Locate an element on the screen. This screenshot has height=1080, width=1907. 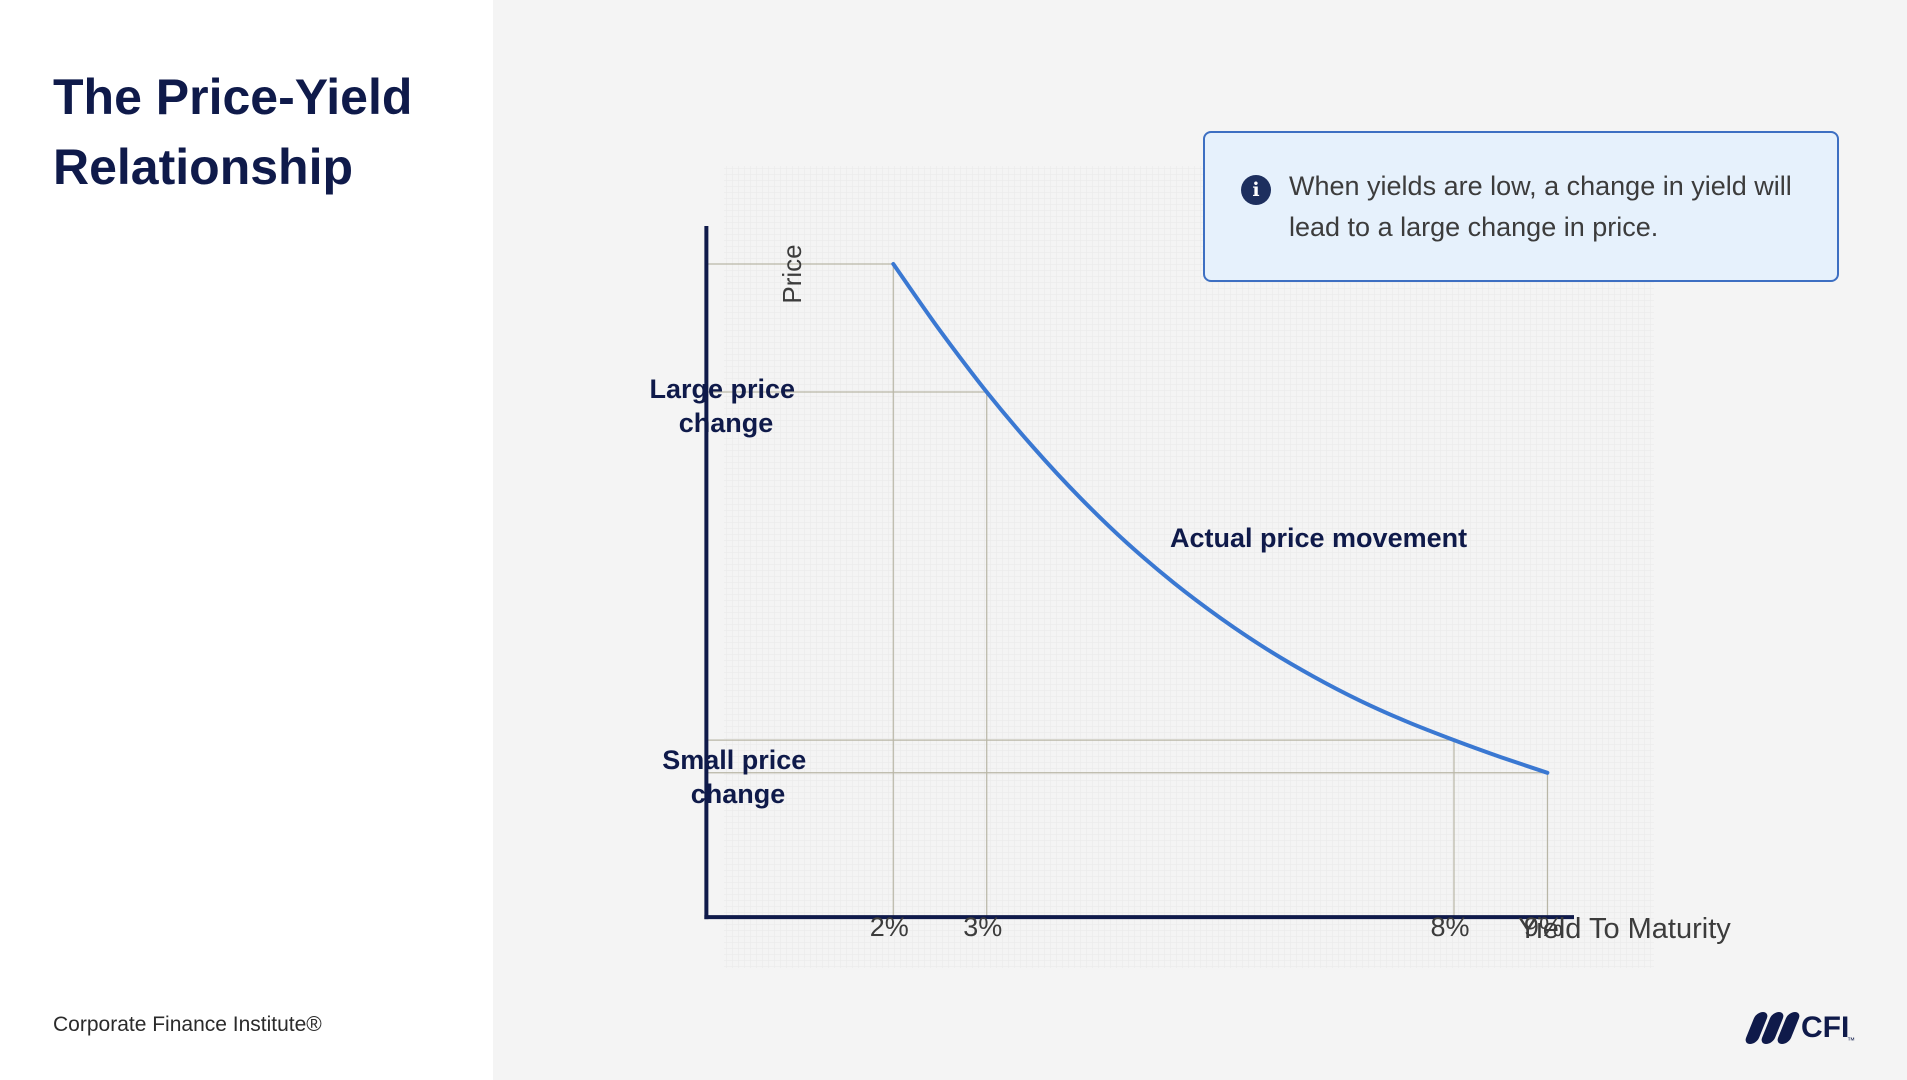
large-price-change-line-1: Large price is located at coordinates (722, 389).